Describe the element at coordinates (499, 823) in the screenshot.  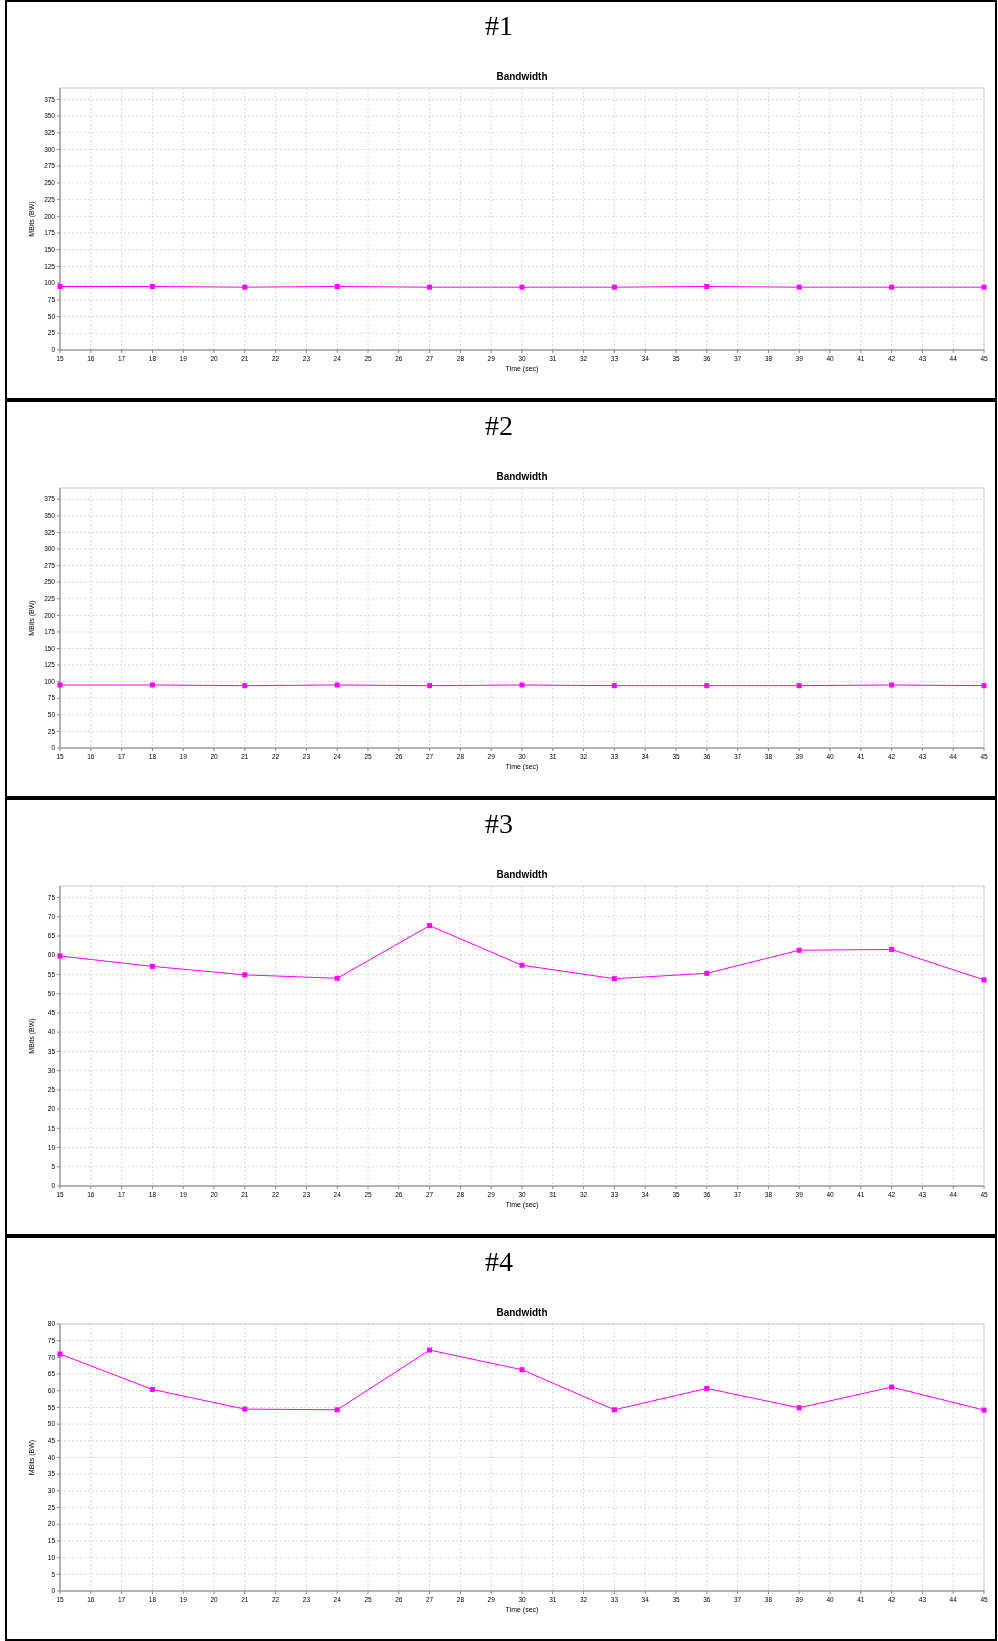
I see `text: #3` at that location.